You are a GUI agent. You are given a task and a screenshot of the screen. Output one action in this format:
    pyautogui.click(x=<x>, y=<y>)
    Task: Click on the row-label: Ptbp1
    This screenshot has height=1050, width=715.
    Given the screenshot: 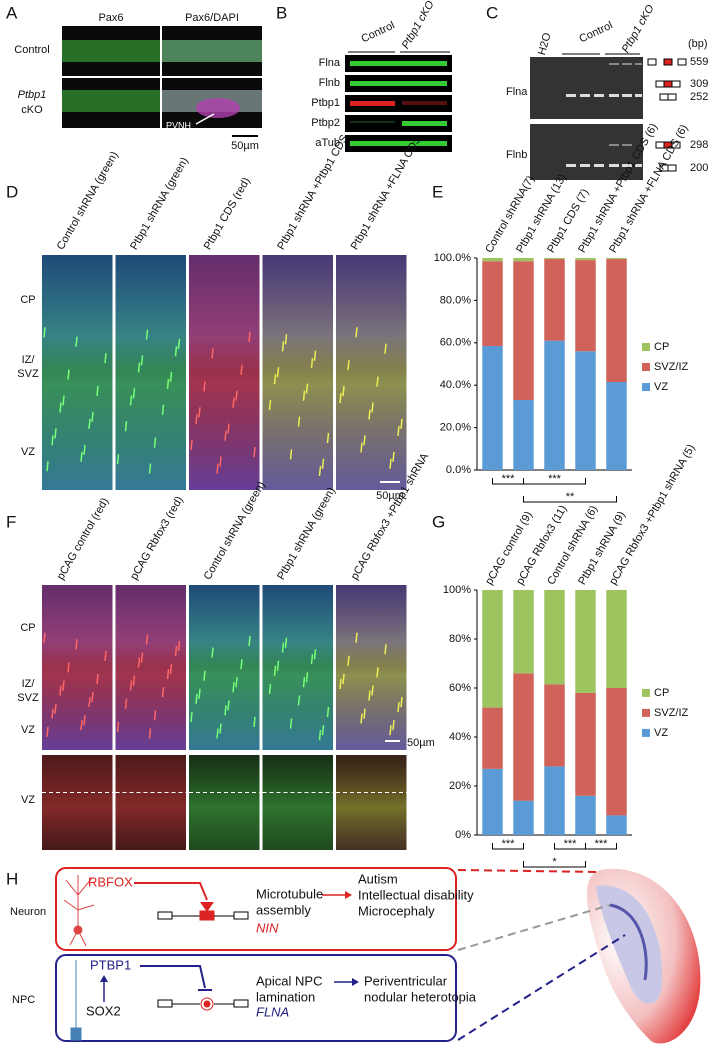 What is the action you would take?
    pyautogui.click(x=32, y=95)
    